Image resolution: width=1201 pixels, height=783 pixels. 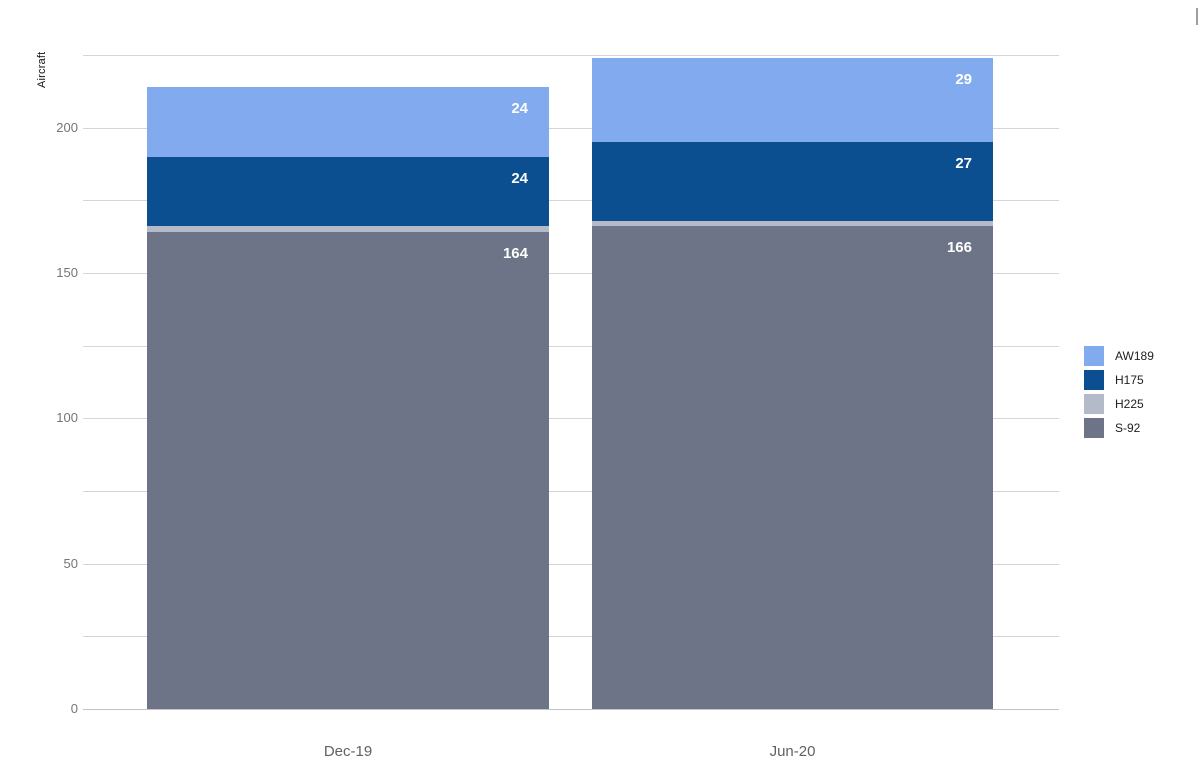 I want to click on bar-segment-Jun-20-AW189: 29, so click(x=792, y=100).